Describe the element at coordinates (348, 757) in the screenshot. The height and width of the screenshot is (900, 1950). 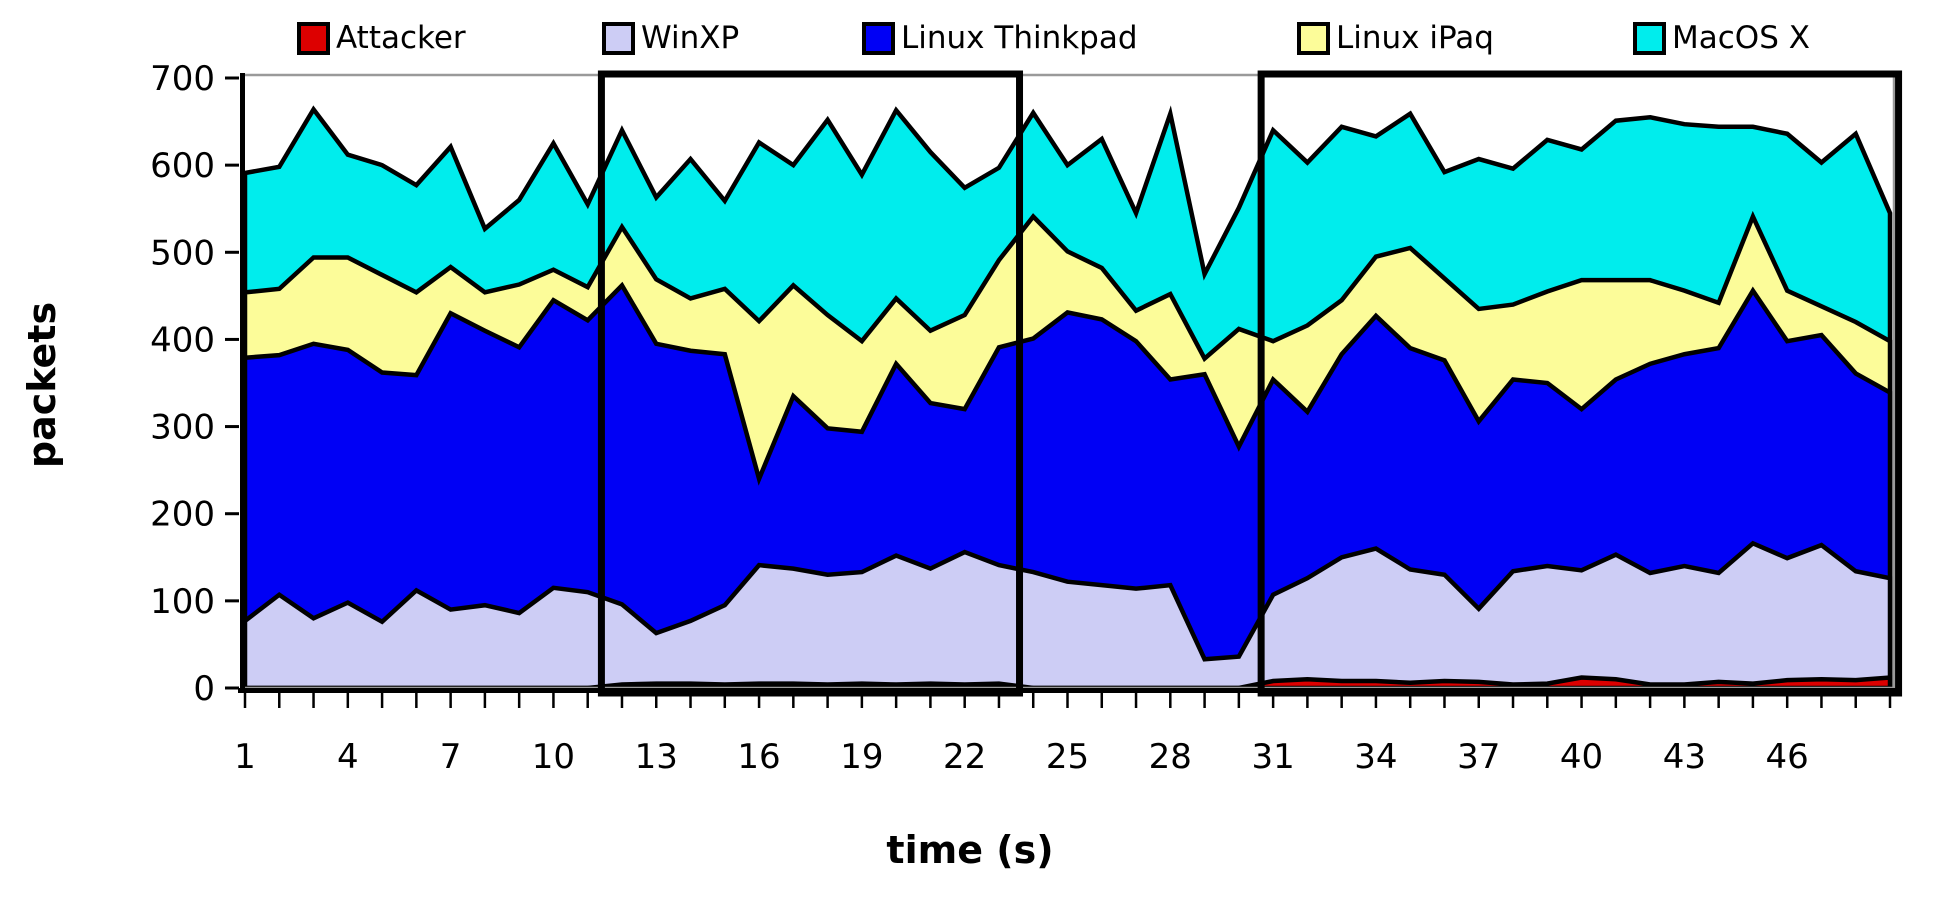
I see `x-tick-label: 4` at that location.